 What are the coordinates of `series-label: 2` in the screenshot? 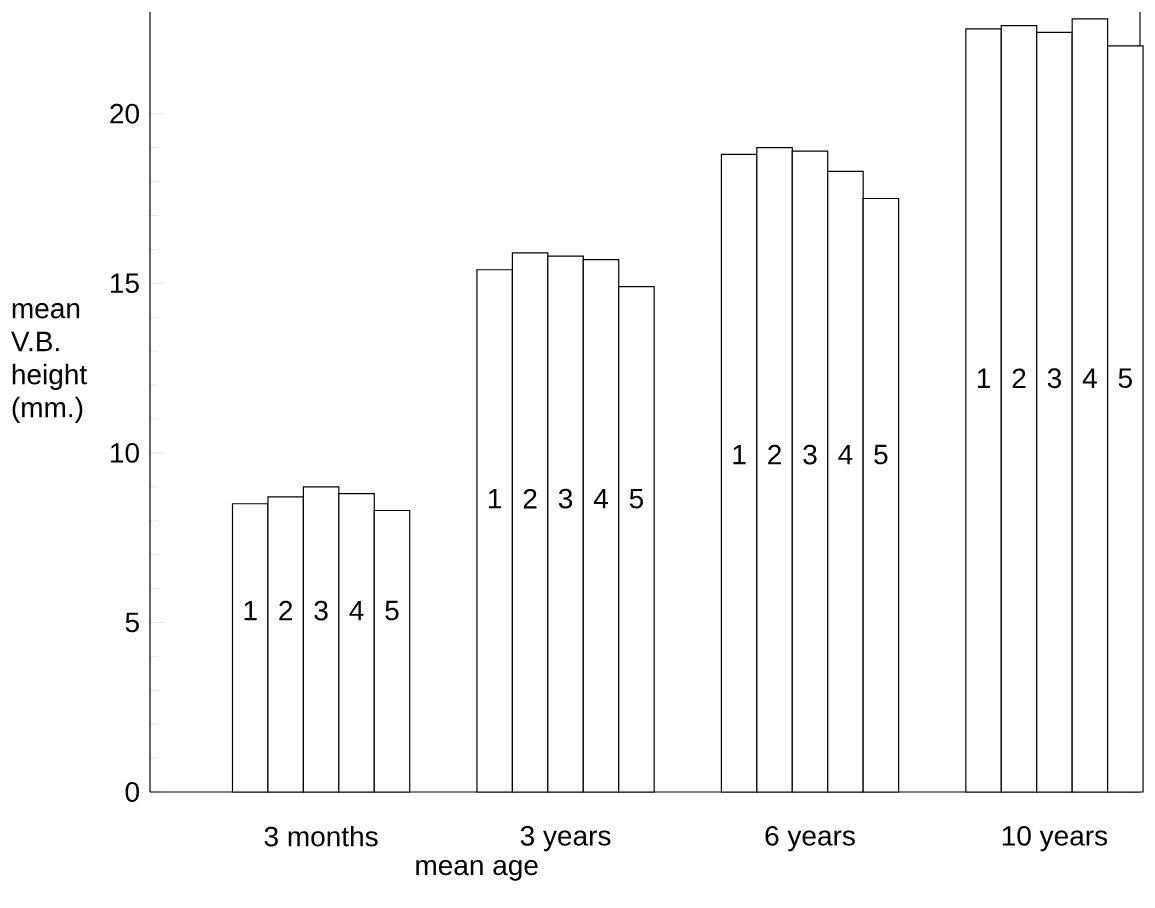 It's located at (1019, 378).